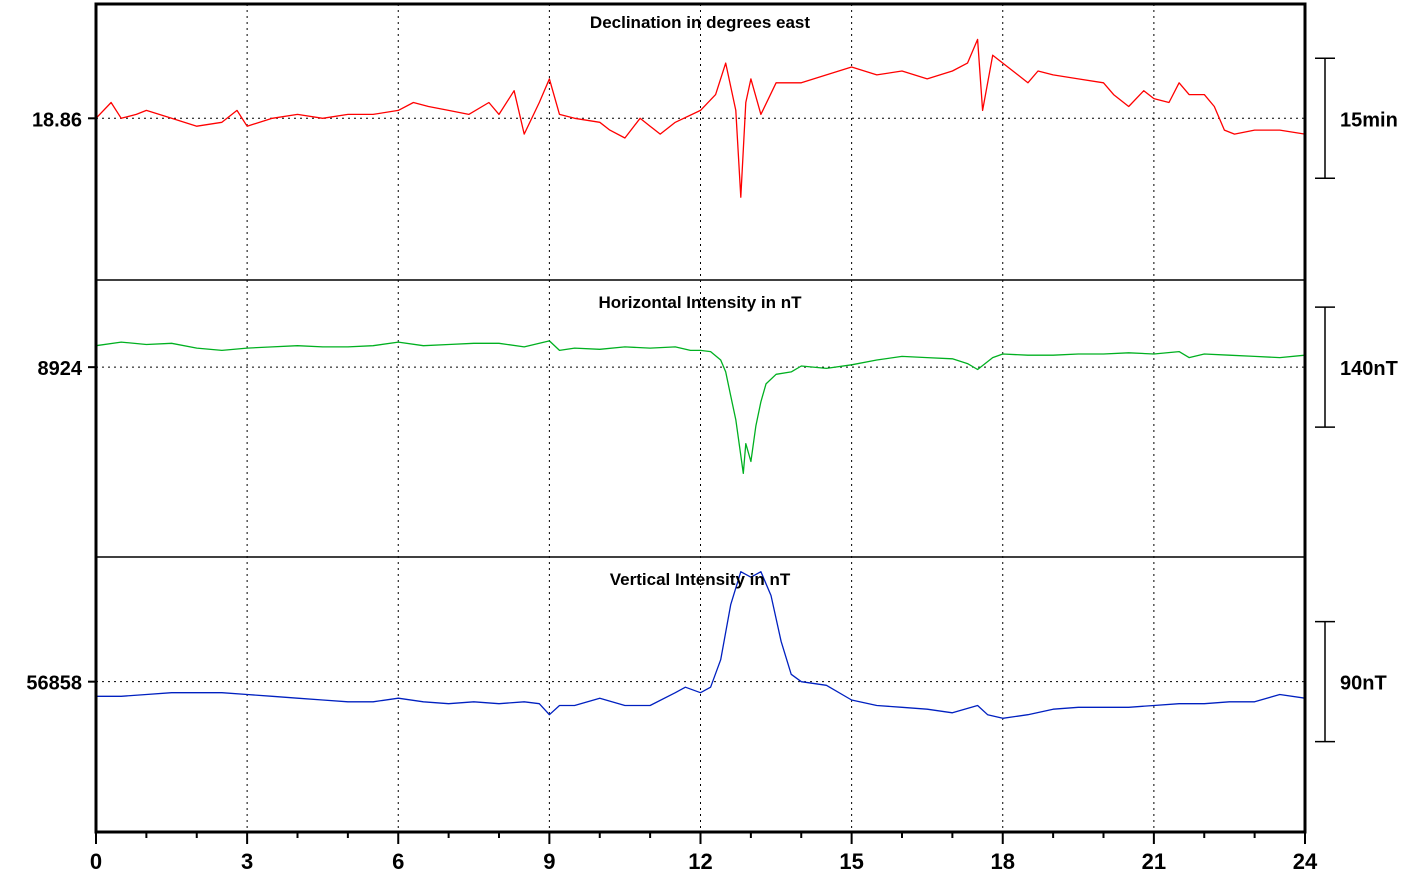 Image resolution: width=1421 pixels, height=884 pixels. What do you see at coordinates (60, 369) in the screenshot?
I see `baseline-label-1: 8924` at bounding box center [60, 369].